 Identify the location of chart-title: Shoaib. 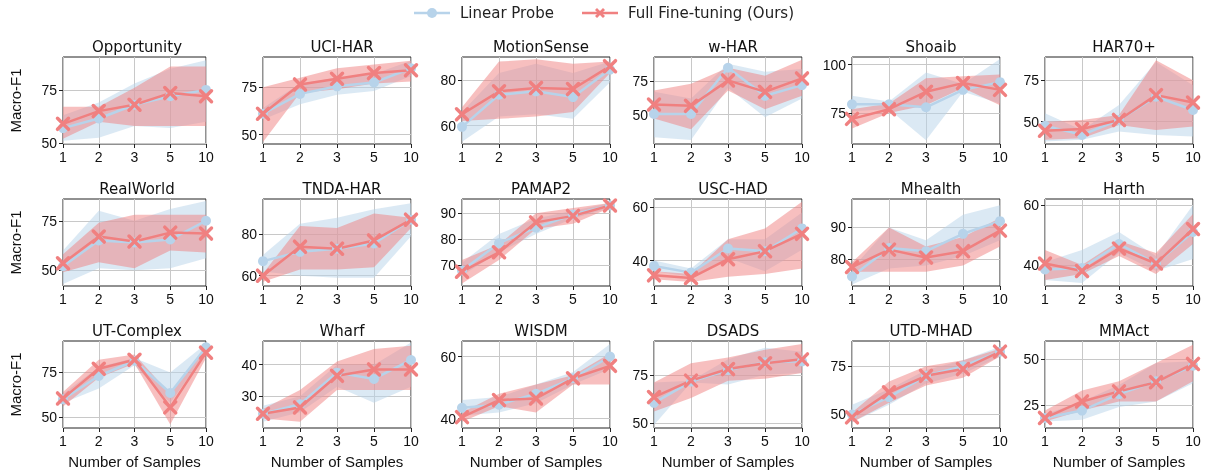
(931, 46).